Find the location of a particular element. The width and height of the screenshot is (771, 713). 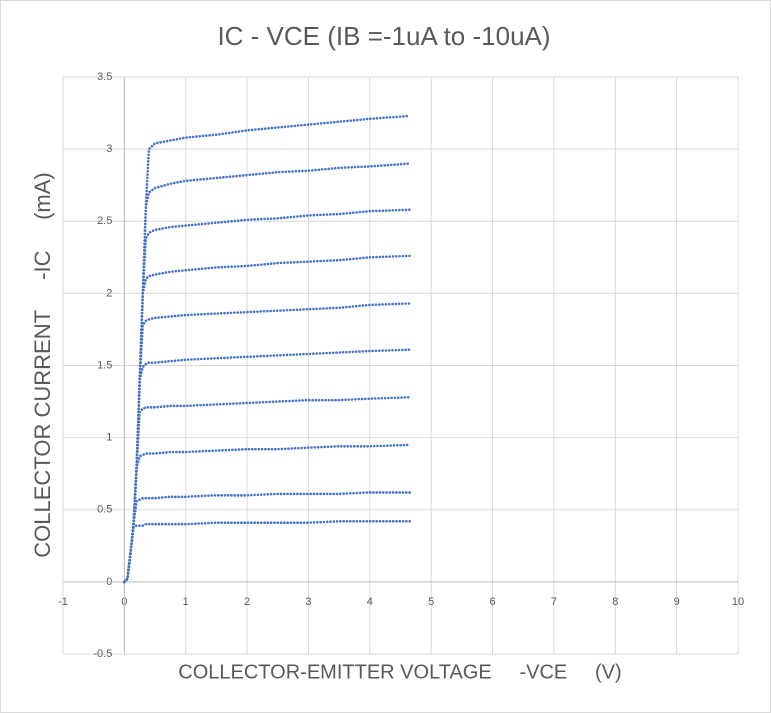

x-tick-label: 7 is located at coordinates (554, 602).